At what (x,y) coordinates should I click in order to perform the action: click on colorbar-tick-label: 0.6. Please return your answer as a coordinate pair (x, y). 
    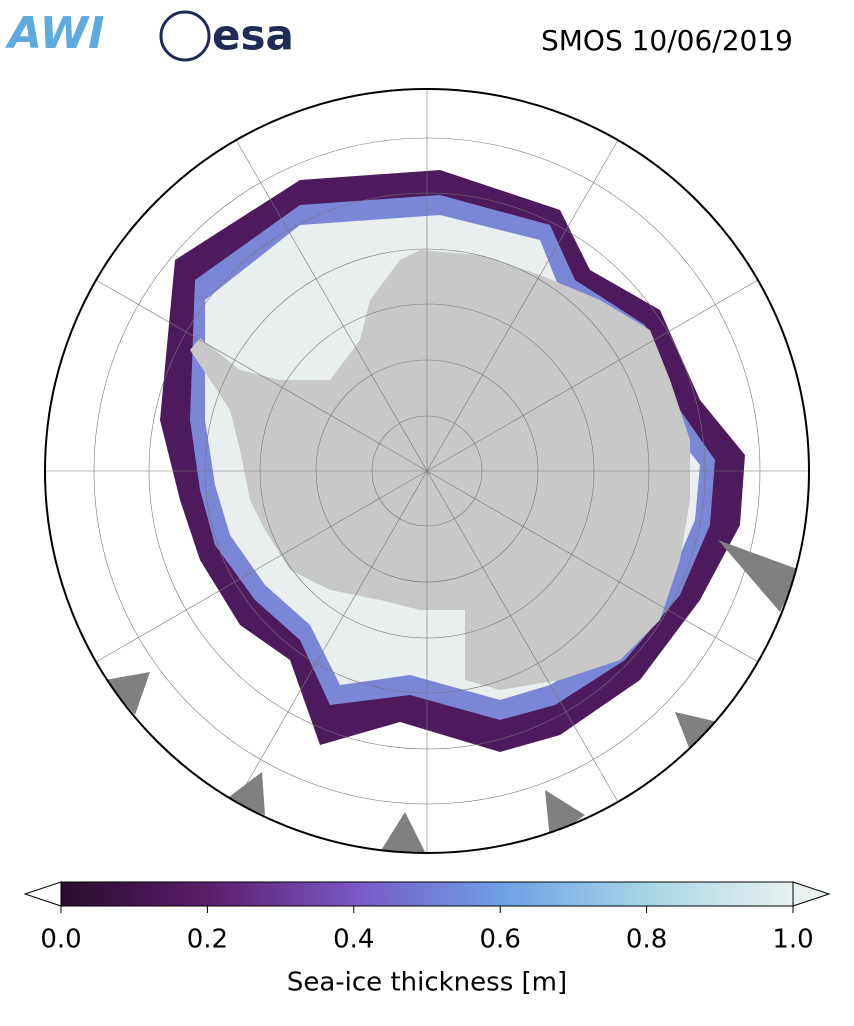
    Looking at the image, I should click on (500, 940).